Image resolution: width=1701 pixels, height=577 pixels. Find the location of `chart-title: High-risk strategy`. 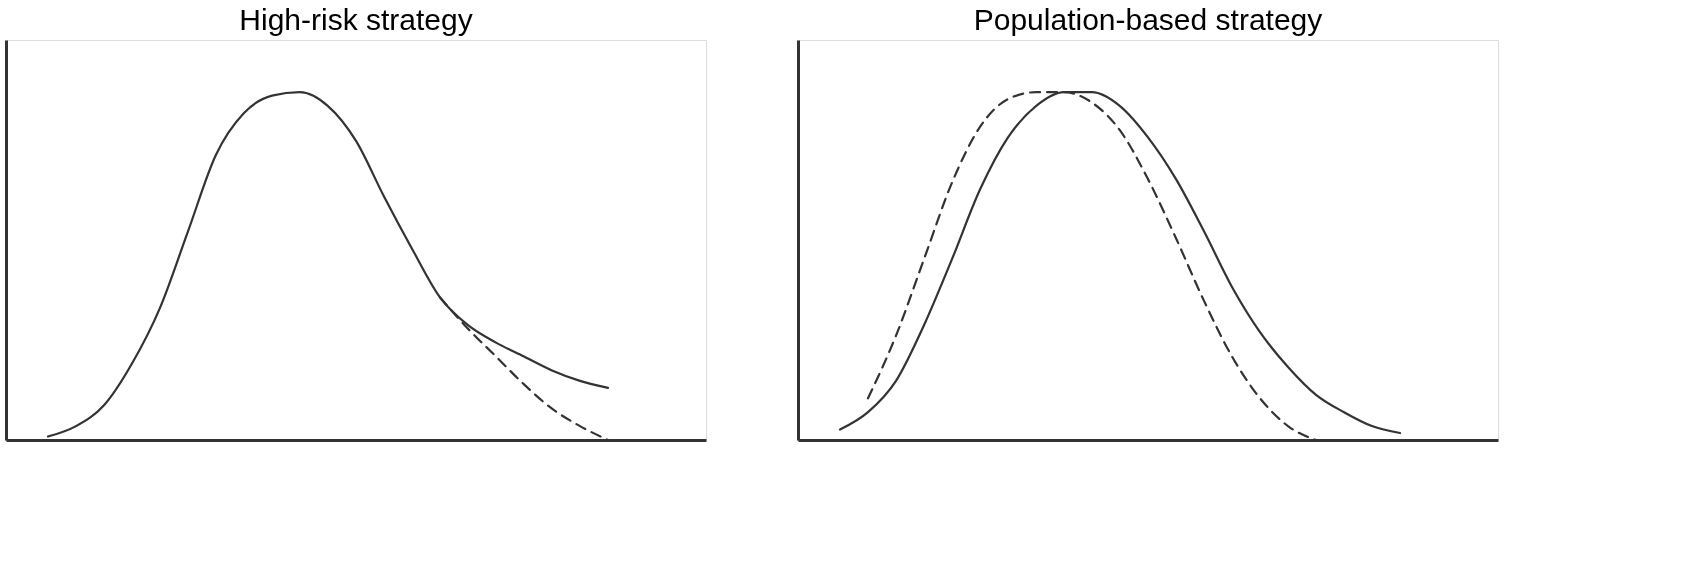

chart-title: High-risk strategy is located at coordinates (356, 19).